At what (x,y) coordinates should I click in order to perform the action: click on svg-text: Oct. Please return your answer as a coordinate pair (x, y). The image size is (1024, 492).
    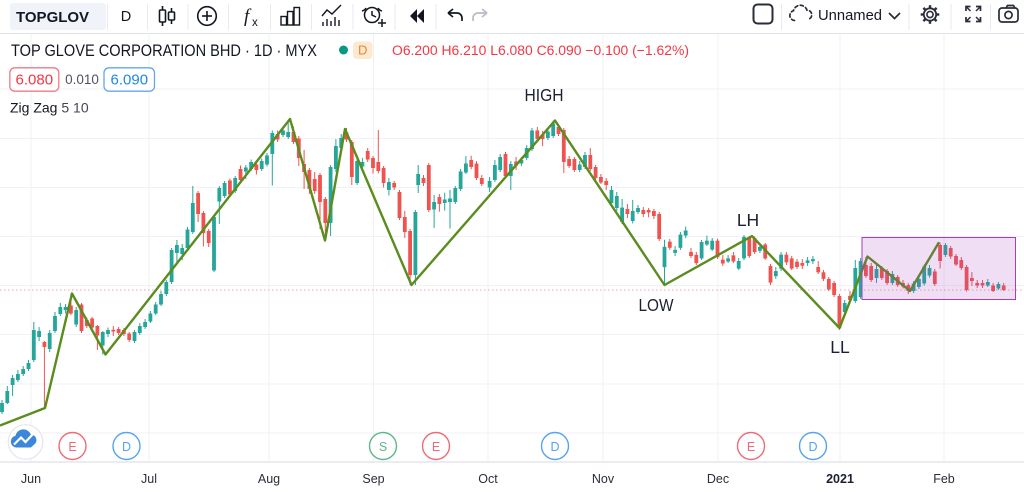
    Looking at the image, I should click on (488, 479).